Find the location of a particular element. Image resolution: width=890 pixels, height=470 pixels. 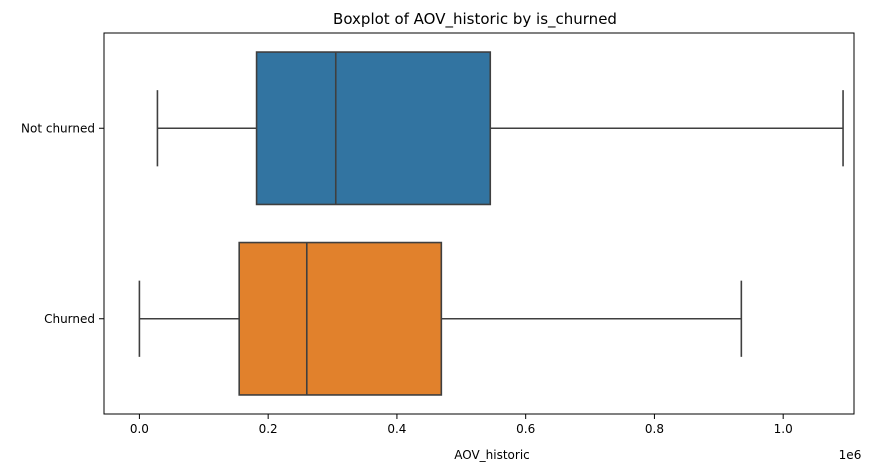

y-tick-label: Churned is located at coordinates (69, 319).